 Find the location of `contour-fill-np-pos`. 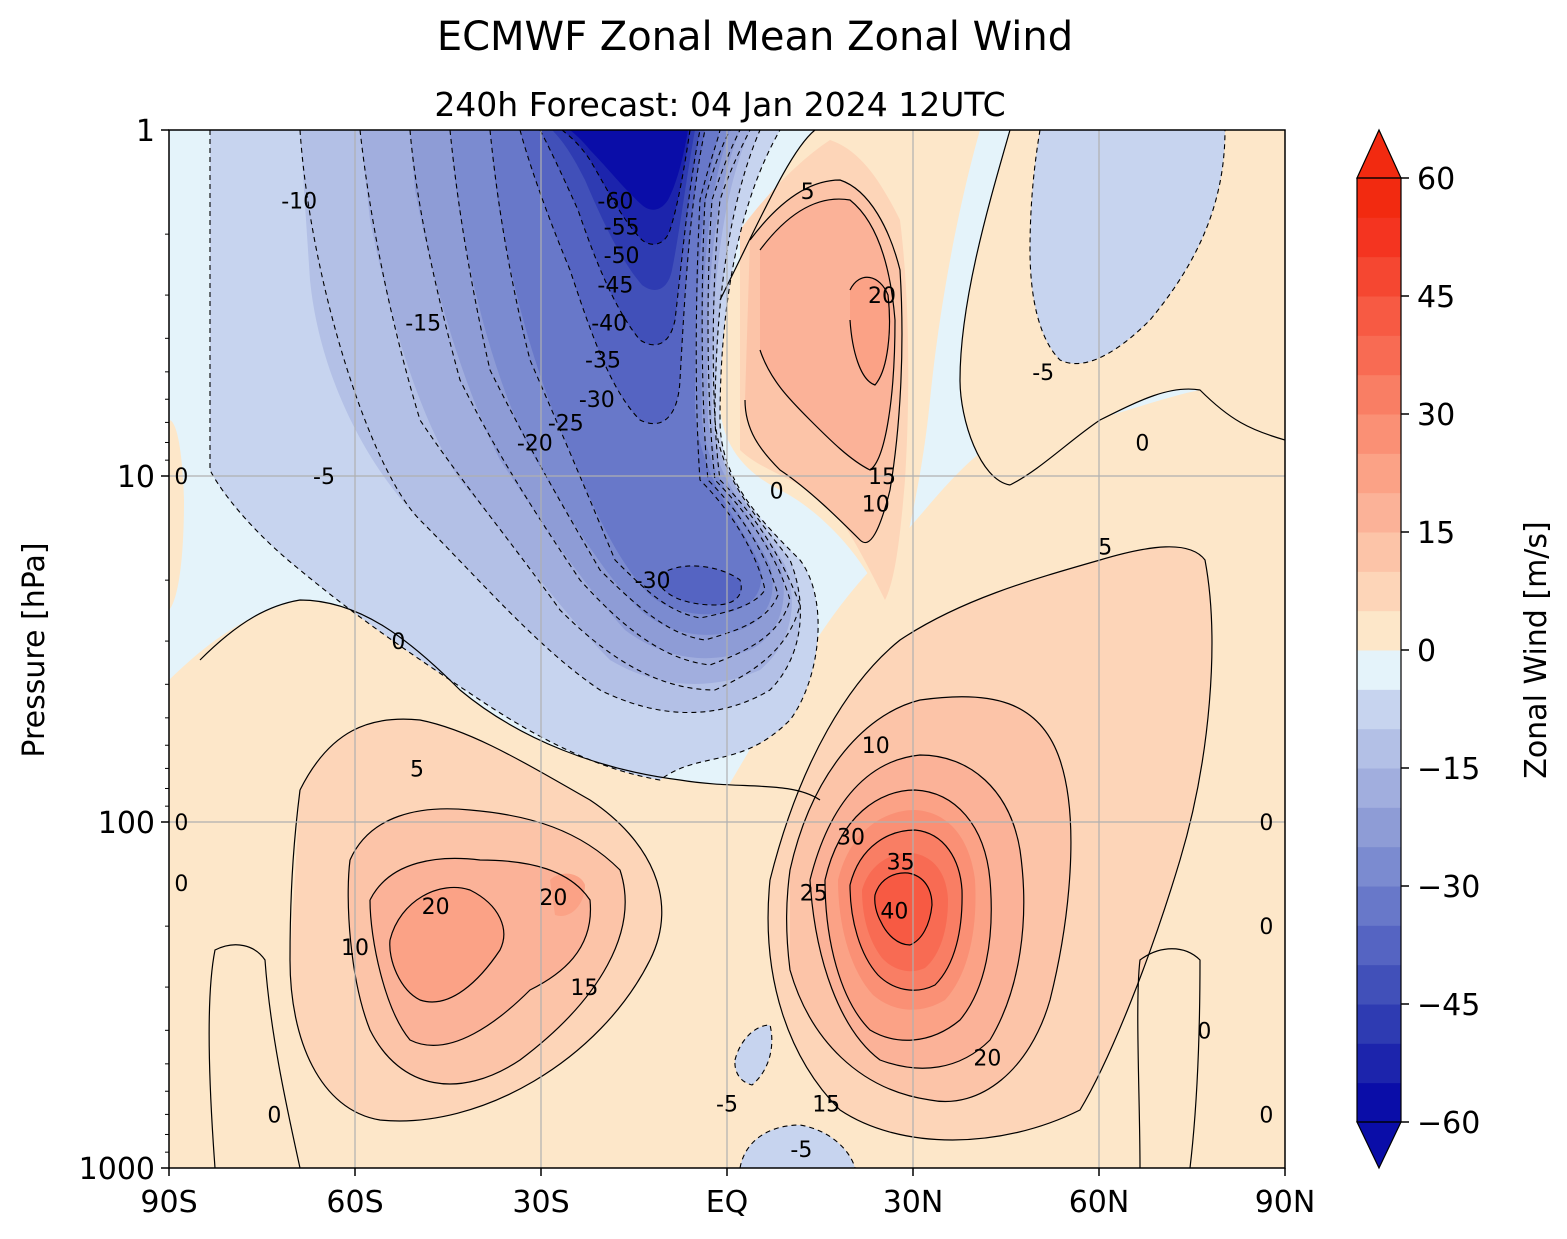

contour-fill-np-pos is located at coordinates (1277, 395).